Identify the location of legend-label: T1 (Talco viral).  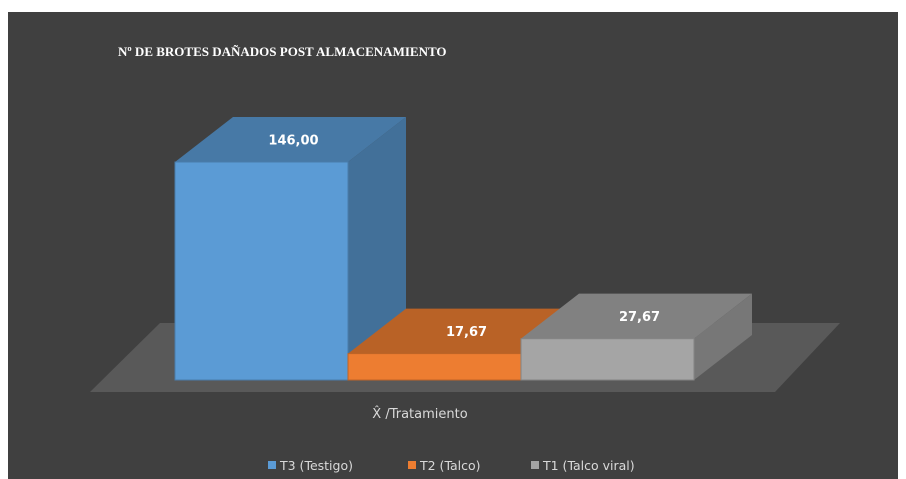
(588, 465).